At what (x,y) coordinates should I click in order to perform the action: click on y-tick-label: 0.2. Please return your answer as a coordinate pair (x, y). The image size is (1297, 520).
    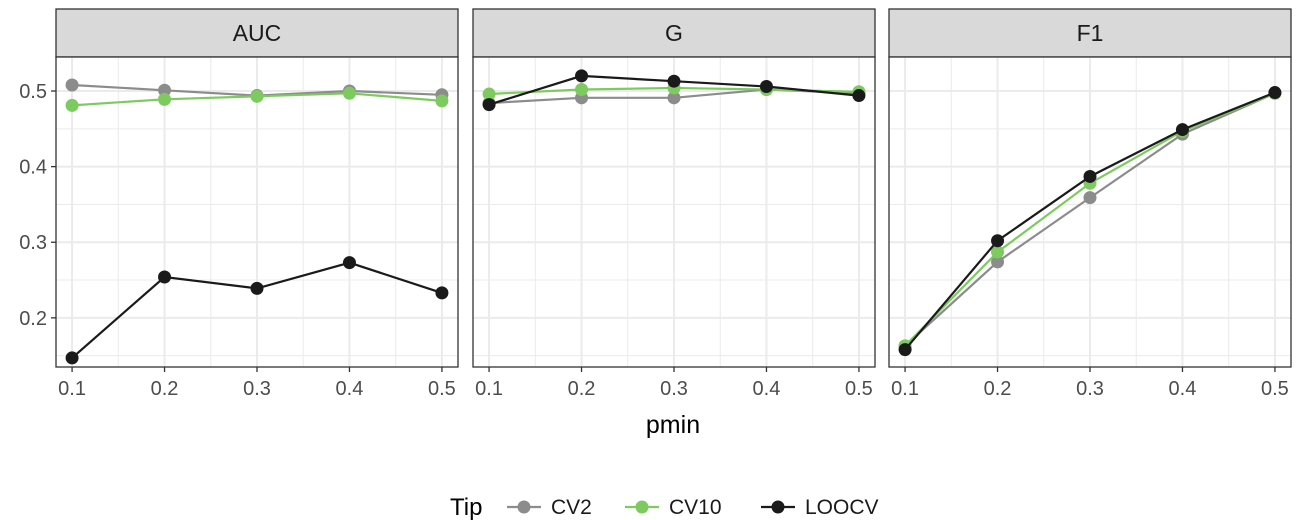
    Looking at the image, I should click on (33, 319).